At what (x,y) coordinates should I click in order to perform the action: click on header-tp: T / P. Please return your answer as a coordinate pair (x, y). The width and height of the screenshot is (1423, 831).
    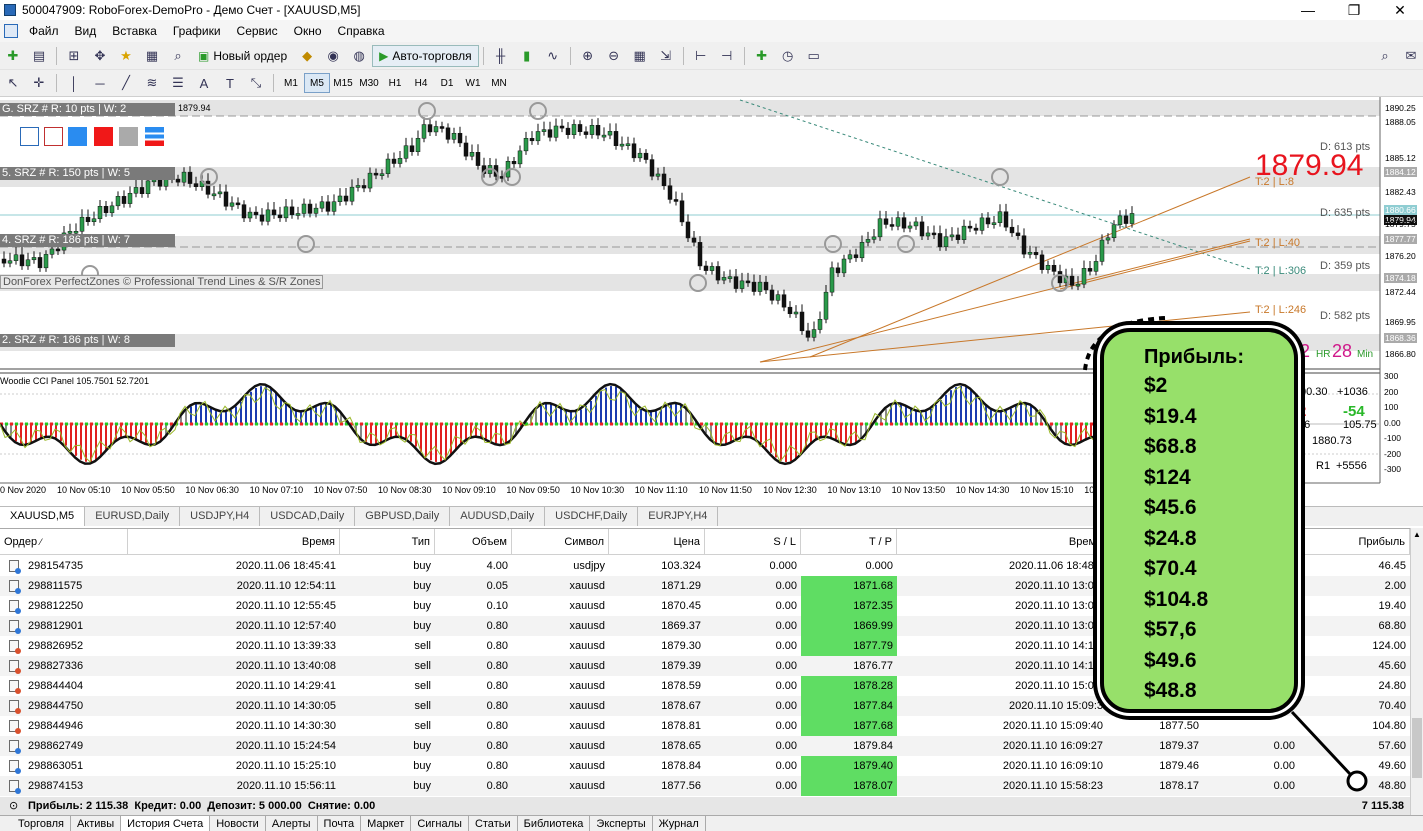
    Looking at the image, I should click on (849, 542).